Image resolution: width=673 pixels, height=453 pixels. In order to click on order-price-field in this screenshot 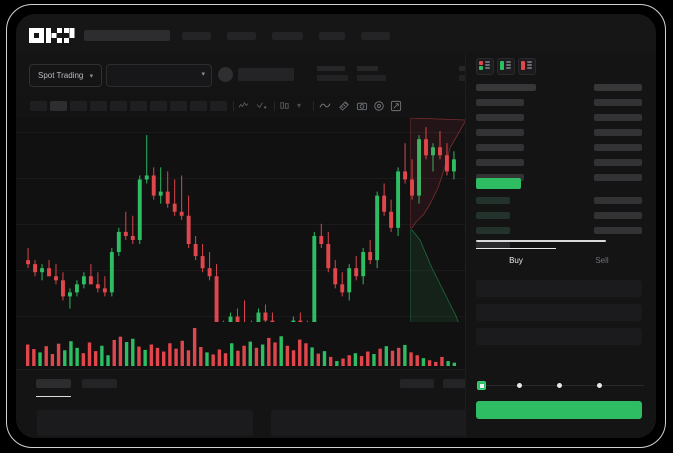, I will do `click(559, 288)`.